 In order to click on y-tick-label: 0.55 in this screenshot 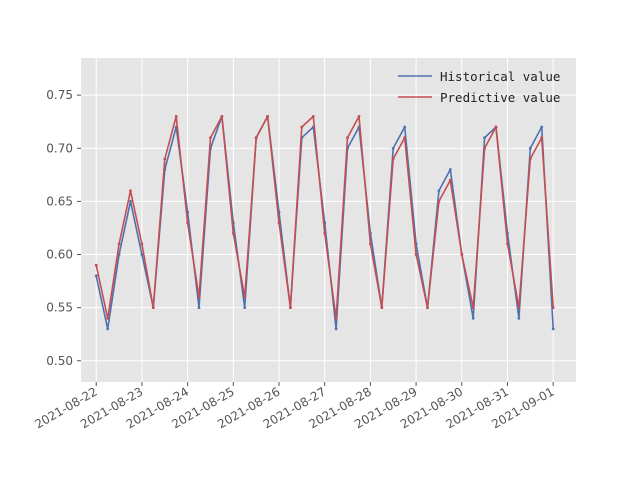, I will do `click(59, 308)`.